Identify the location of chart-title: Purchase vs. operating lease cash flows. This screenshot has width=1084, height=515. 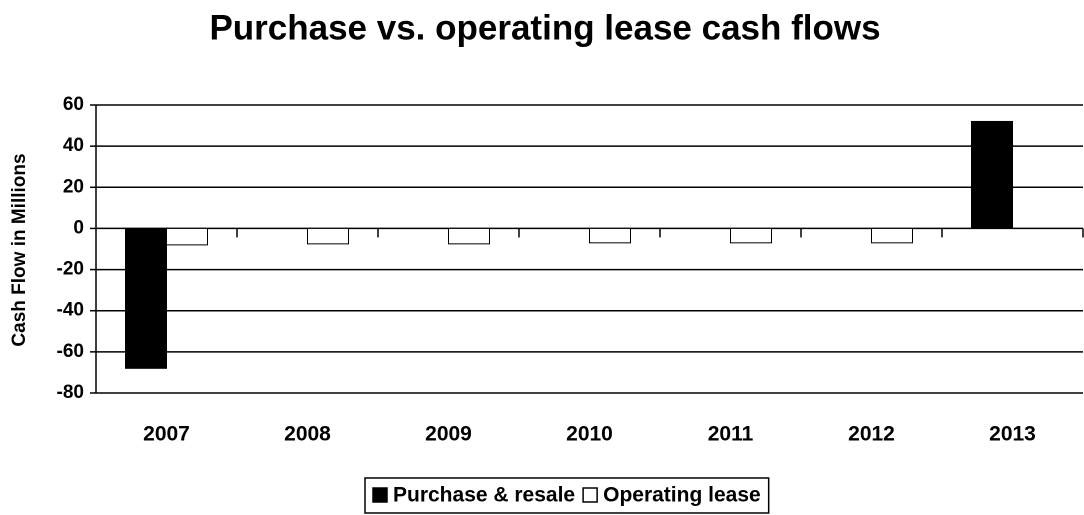
(544, 27).